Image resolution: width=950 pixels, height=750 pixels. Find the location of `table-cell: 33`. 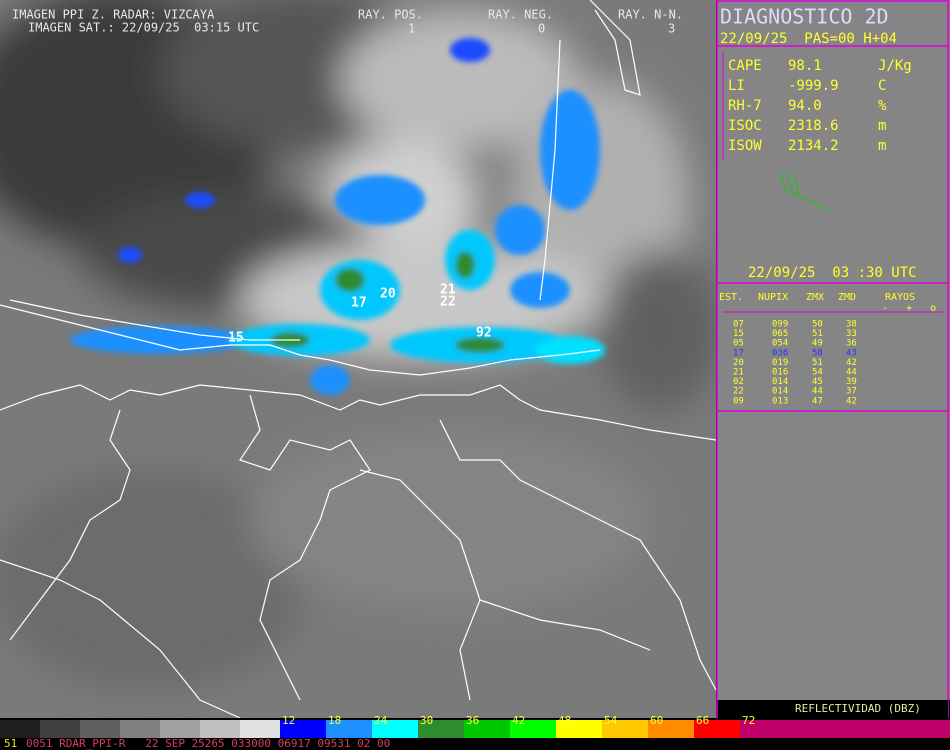

table-cell: 33 is located at coordinates (851, 334).